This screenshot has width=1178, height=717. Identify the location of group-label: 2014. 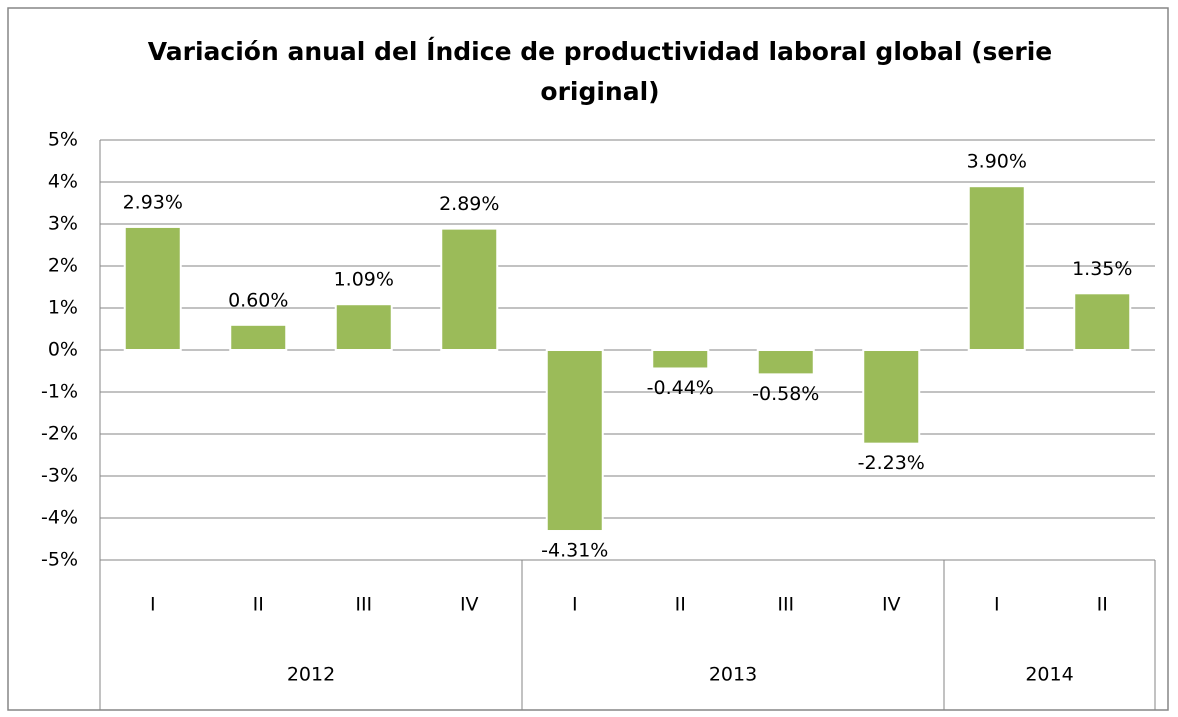
(1049, 675).